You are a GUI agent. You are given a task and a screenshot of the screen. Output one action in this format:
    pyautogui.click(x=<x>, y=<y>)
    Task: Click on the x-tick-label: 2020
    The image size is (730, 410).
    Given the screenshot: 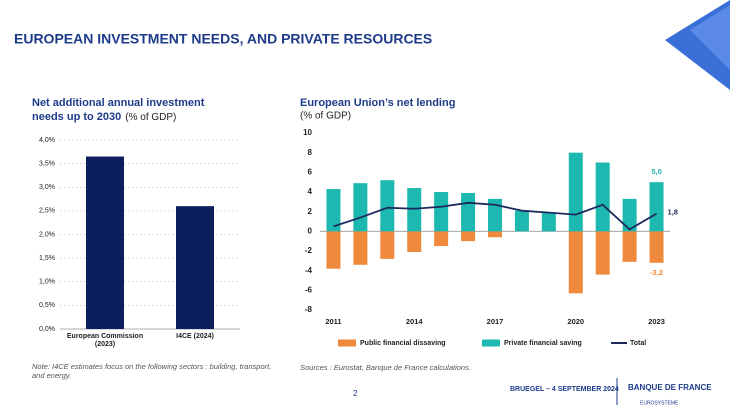 What is the action you would take?
    pyautogui.click(x=575, y=321)
    